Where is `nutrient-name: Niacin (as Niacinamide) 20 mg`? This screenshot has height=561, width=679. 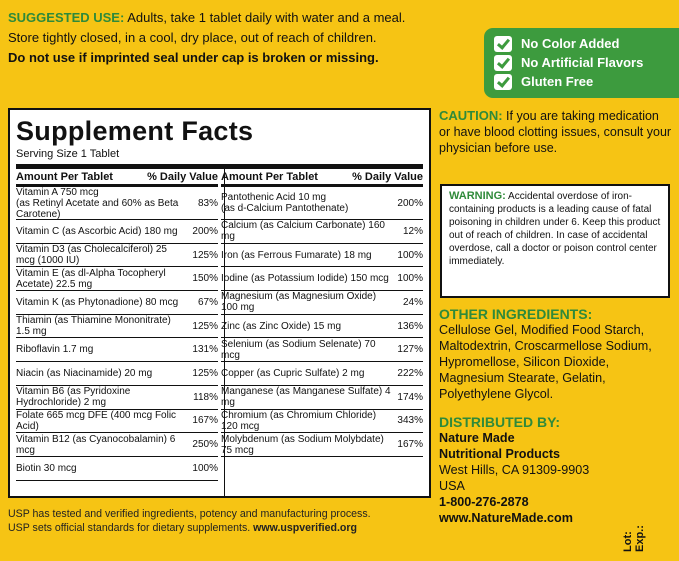 nutrient-name: Niacin (as Niacinamide) 20 mg is located at coordinates (84, 373).